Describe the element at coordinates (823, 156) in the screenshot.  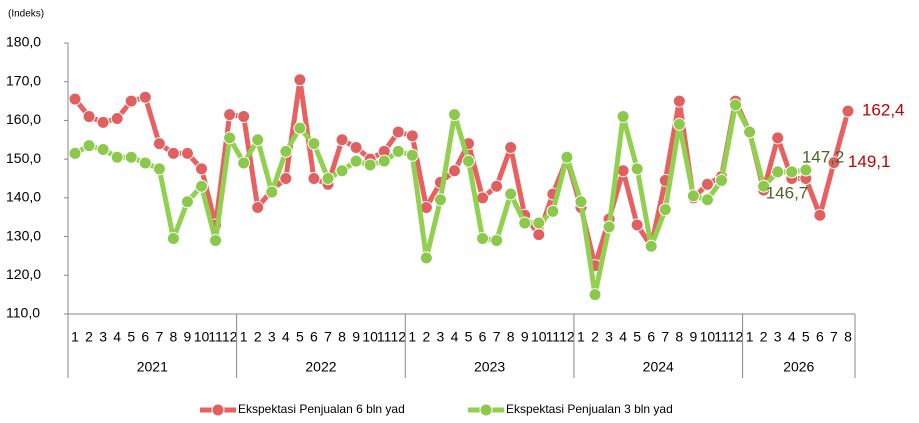
I see `data-label: 147,2` at that location.